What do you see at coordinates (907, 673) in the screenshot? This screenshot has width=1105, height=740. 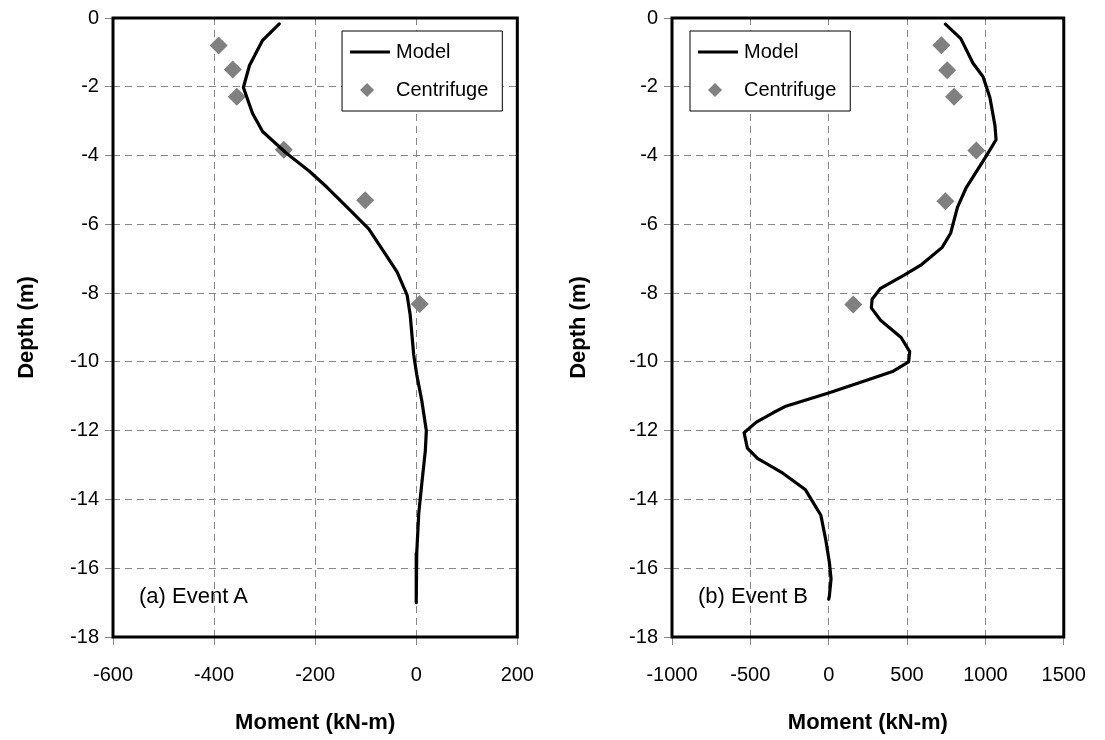 I see `x-tick-label: 500` at bounding box center [907, 673].